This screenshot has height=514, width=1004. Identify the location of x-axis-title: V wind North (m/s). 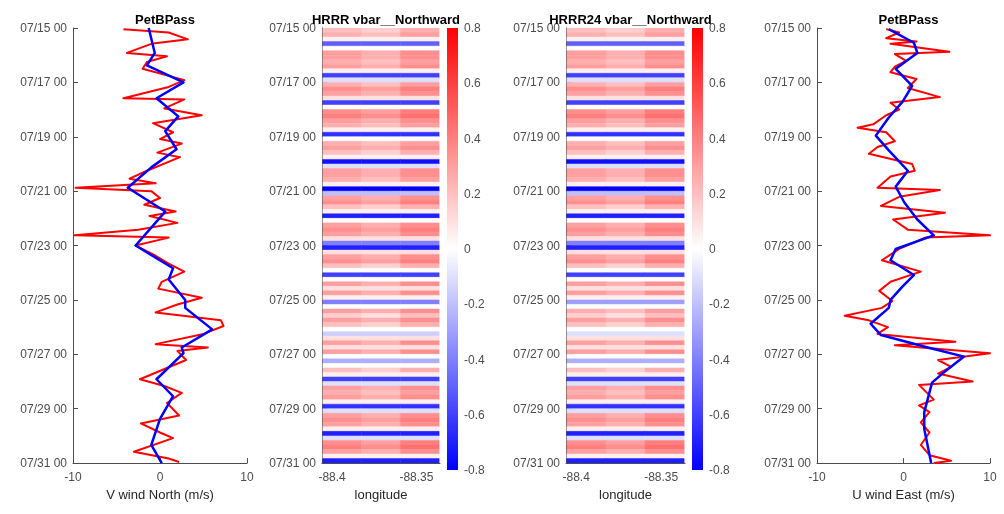
(160, 494).